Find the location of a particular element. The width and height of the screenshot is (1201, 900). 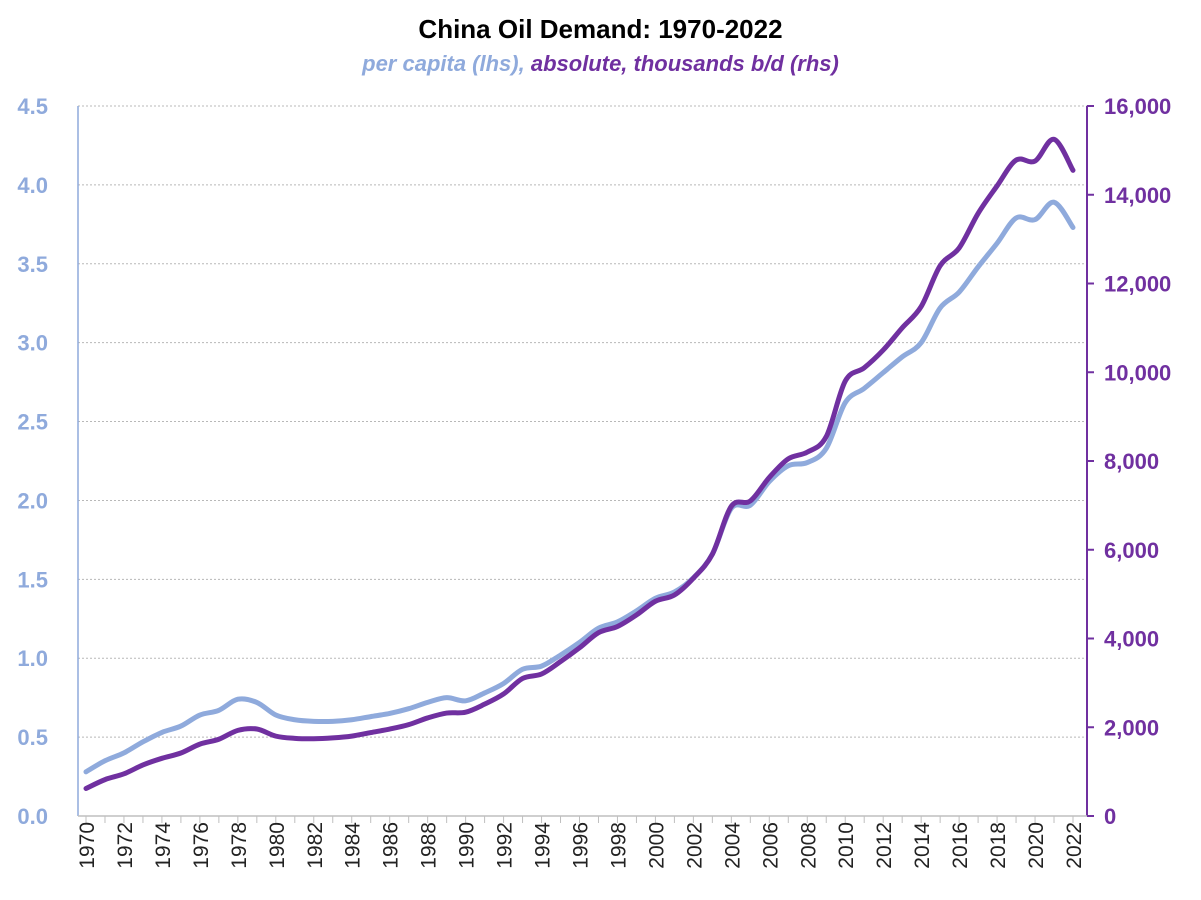

x-tick-label: 2012 is located at coordinates (884, 845).